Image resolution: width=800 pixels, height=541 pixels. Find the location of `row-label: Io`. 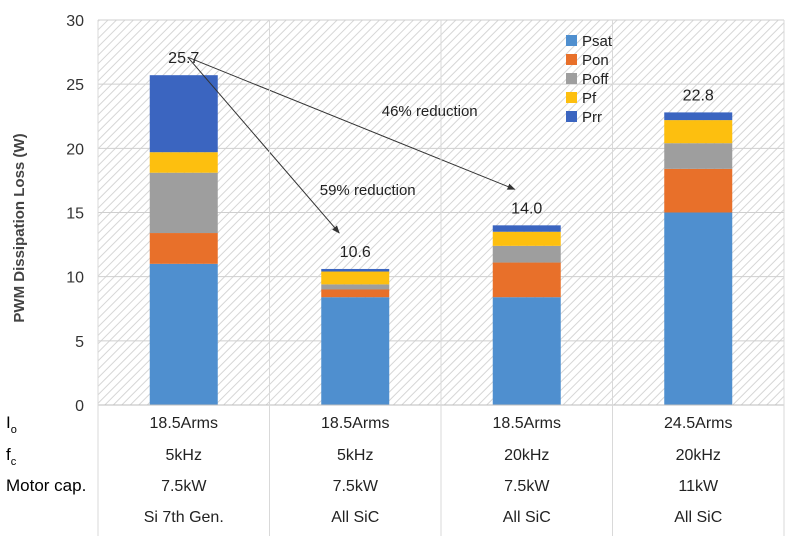

row-label: Io is located at coordinates (11, 424).